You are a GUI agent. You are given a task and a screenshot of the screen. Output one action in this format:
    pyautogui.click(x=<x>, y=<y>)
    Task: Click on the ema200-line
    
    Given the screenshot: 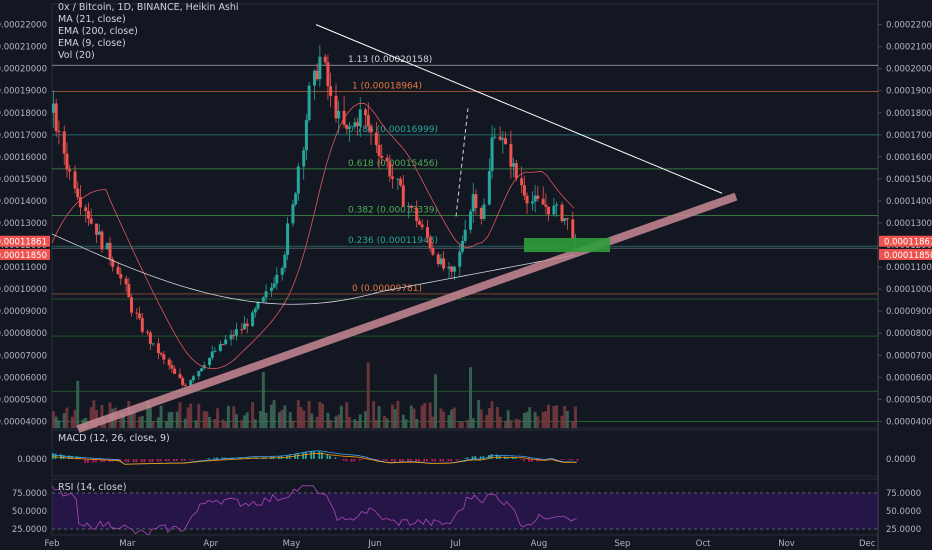 What is the action you would take?
    pyautogui.click(x=313, y=269)
    